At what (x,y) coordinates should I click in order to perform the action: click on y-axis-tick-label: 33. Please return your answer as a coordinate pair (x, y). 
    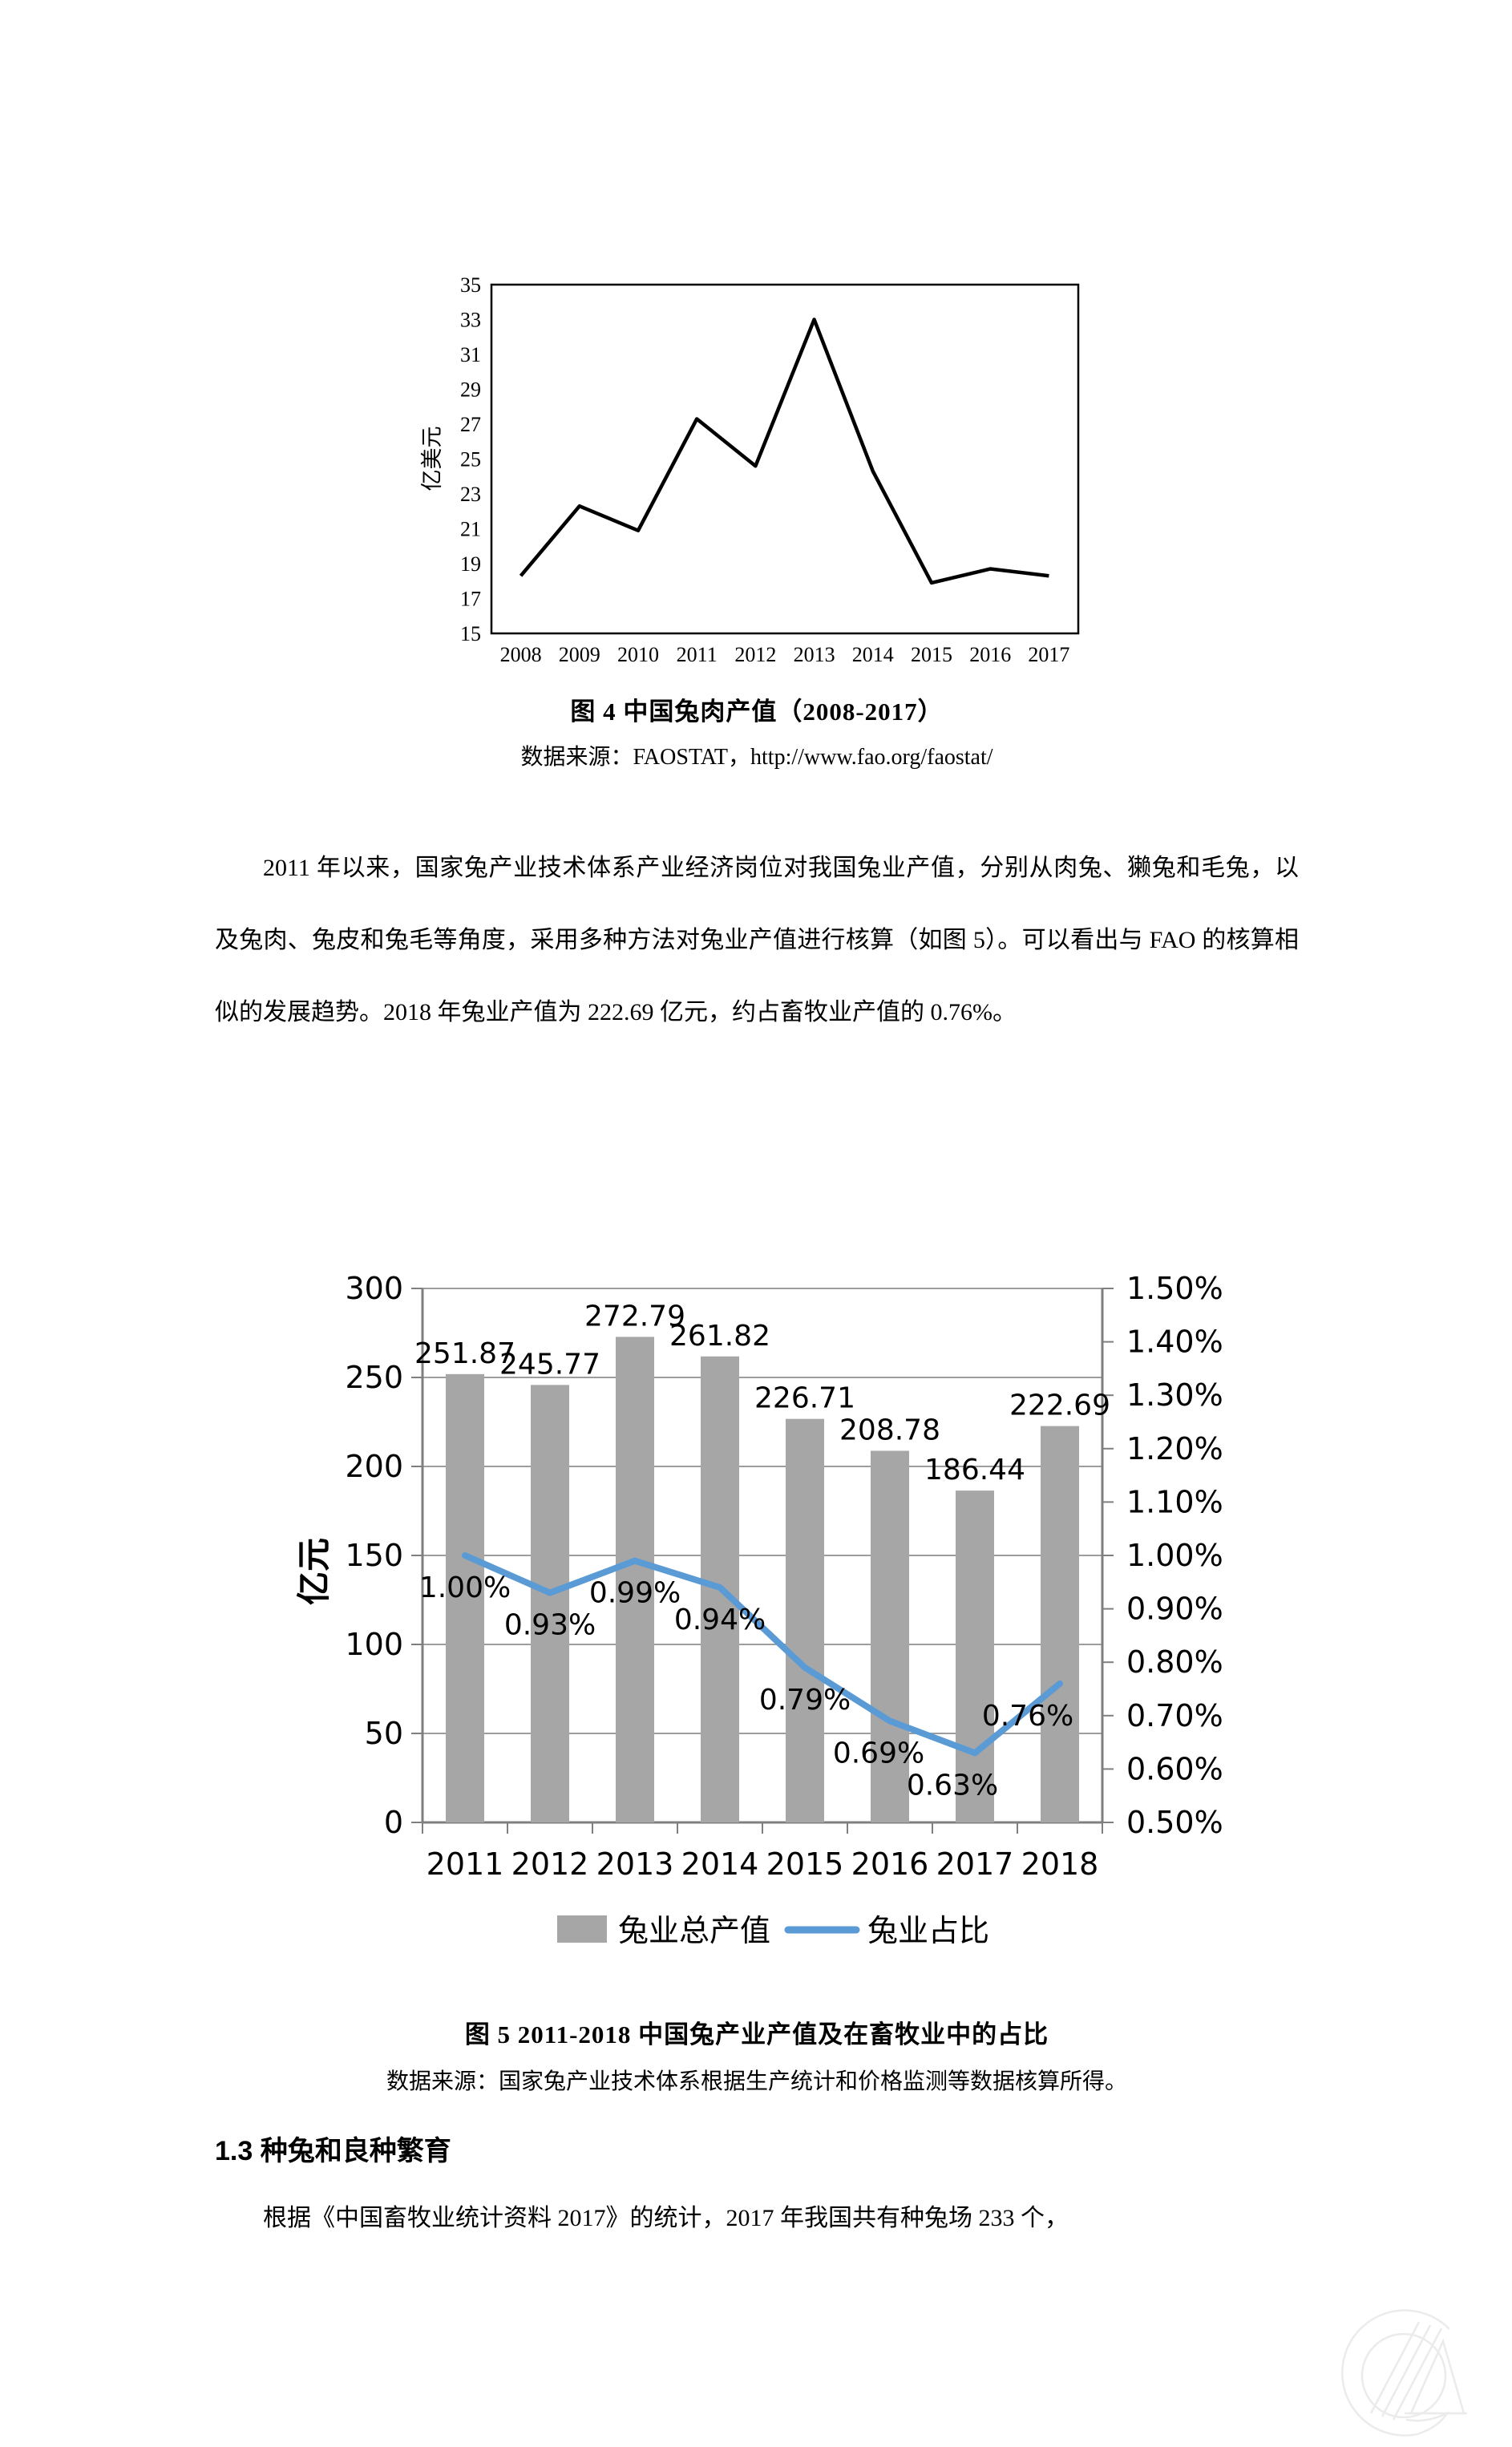
    Looking at the image, I should click on (470, 320).